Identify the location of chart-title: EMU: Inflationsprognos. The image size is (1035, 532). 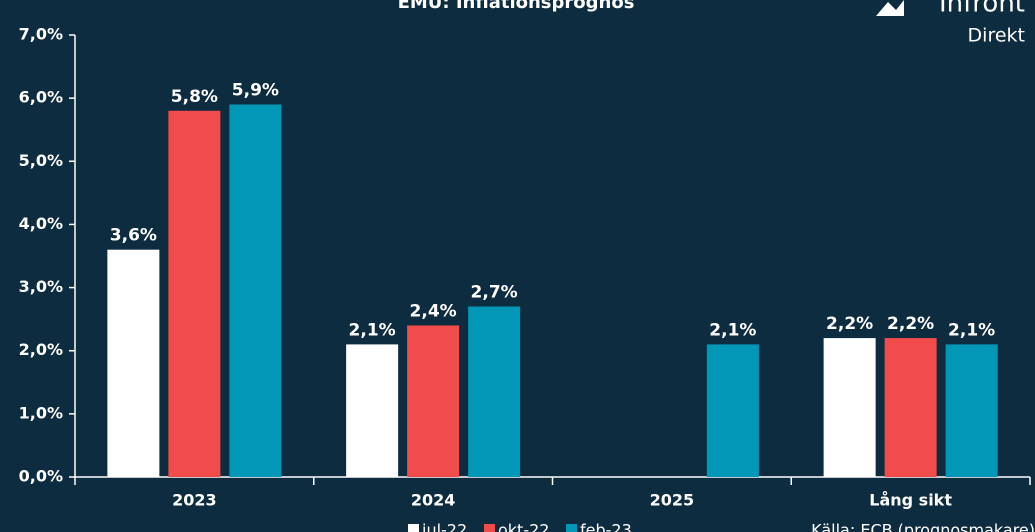
(516, 6).